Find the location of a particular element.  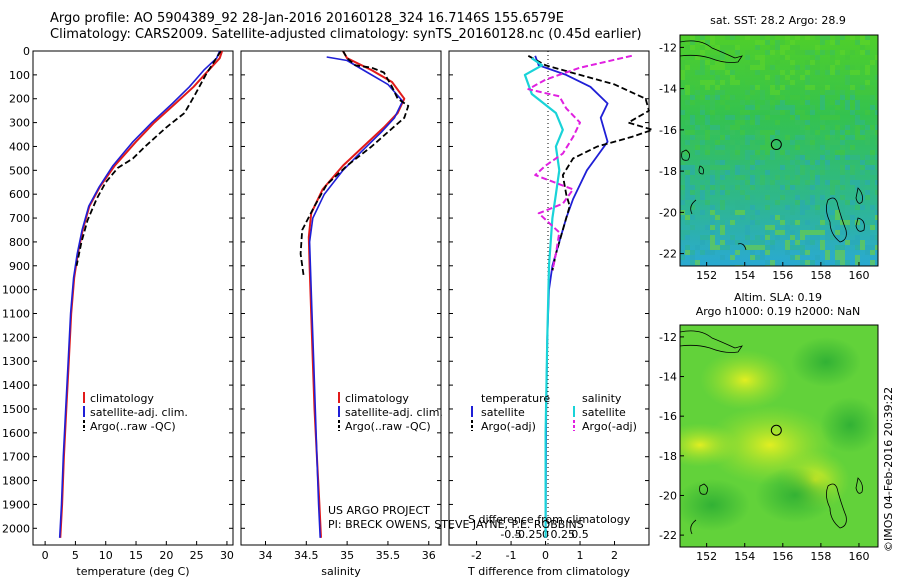

y-tick-label: 0 is located at coordinates (26, 51).